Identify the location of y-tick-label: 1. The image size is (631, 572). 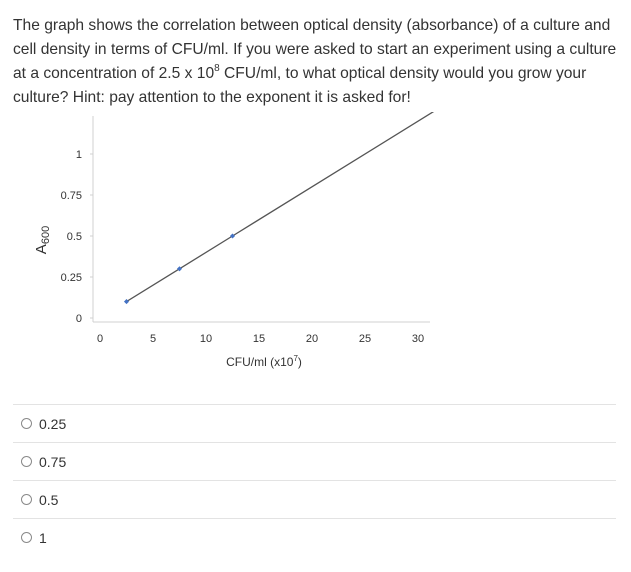
(79, 155).